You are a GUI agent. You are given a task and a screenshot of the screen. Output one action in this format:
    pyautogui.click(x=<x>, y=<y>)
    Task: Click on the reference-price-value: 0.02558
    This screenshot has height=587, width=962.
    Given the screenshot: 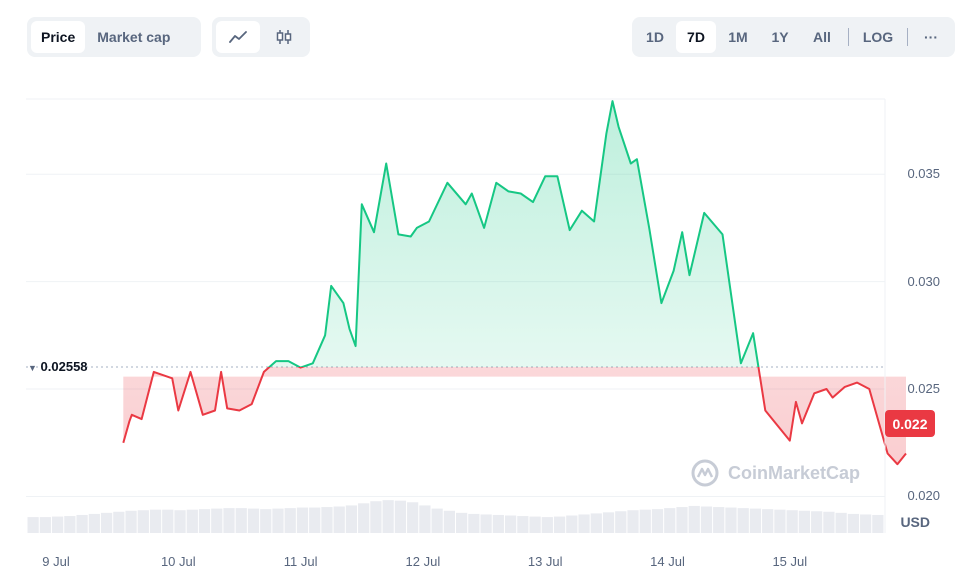 What is the action you would take?
    pyautogui.click(x=64, y=366)
    